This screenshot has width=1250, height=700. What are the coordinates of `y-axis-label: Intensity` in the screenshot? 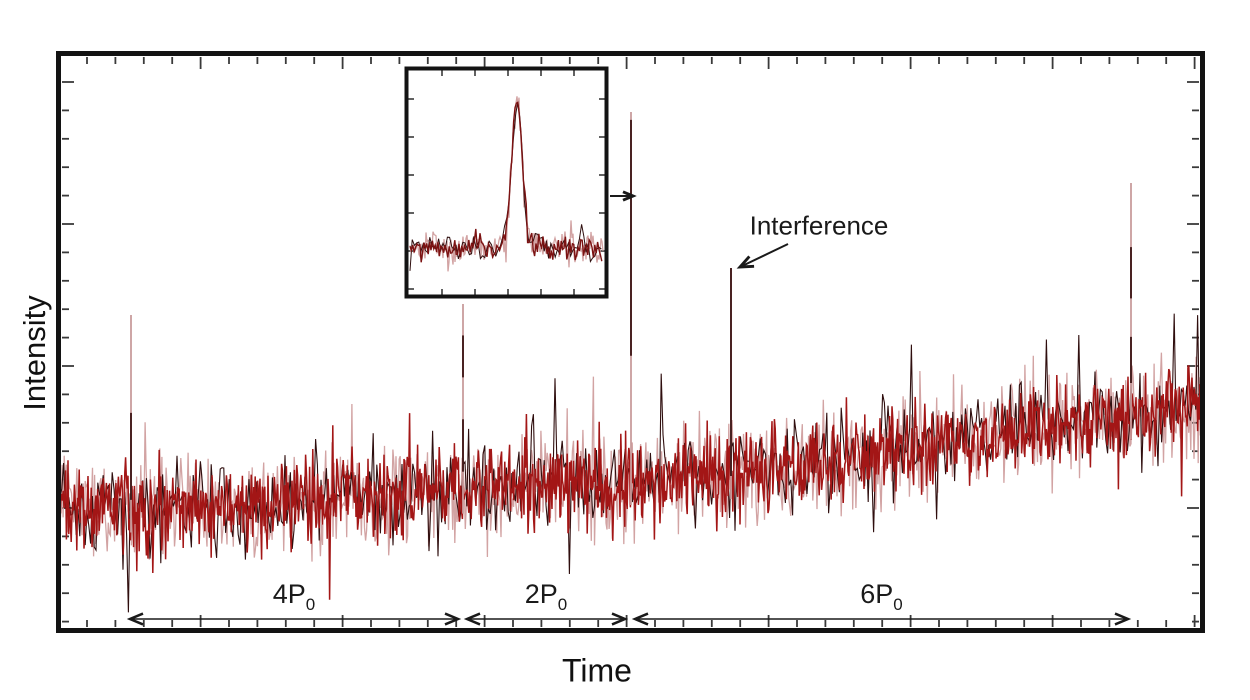 It's located at (34, 353).